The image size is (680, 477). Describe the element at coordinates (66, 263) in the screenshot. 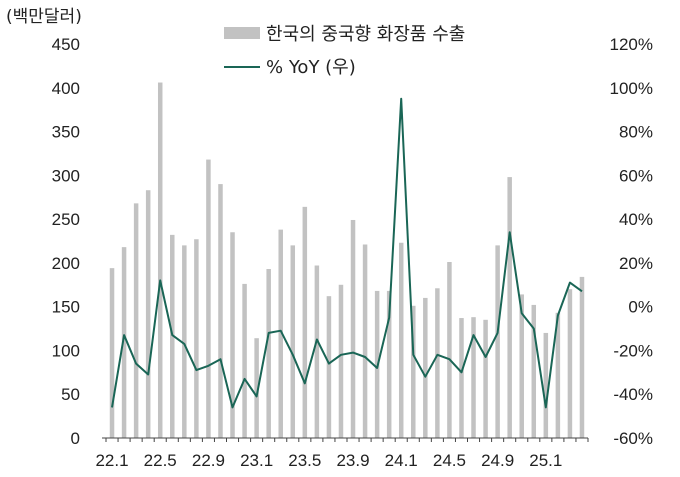

I see `left-y-tick-label: 200` at that location.